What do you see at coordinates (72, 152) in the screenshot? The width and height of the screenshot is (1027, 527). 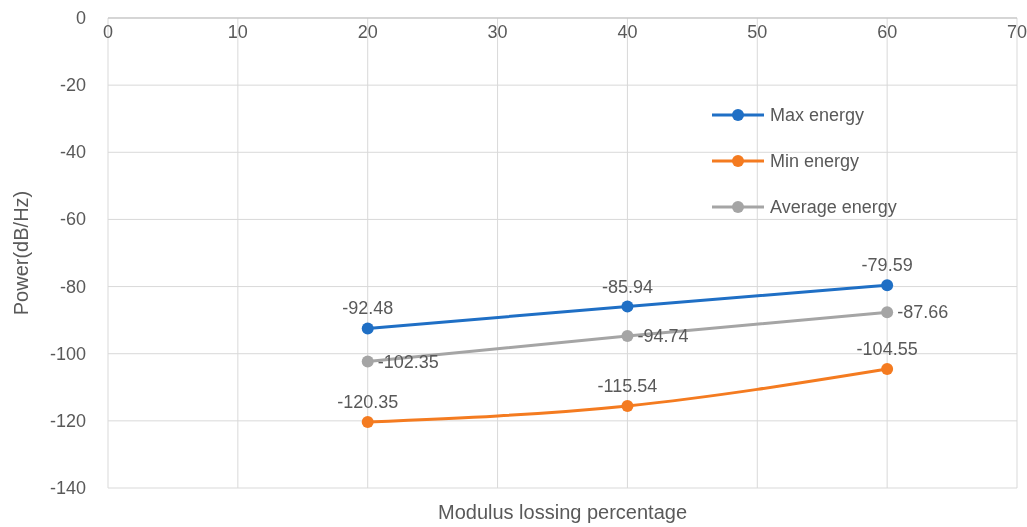 I see `y-tick-label: -40` at bounding box center [72, 152].